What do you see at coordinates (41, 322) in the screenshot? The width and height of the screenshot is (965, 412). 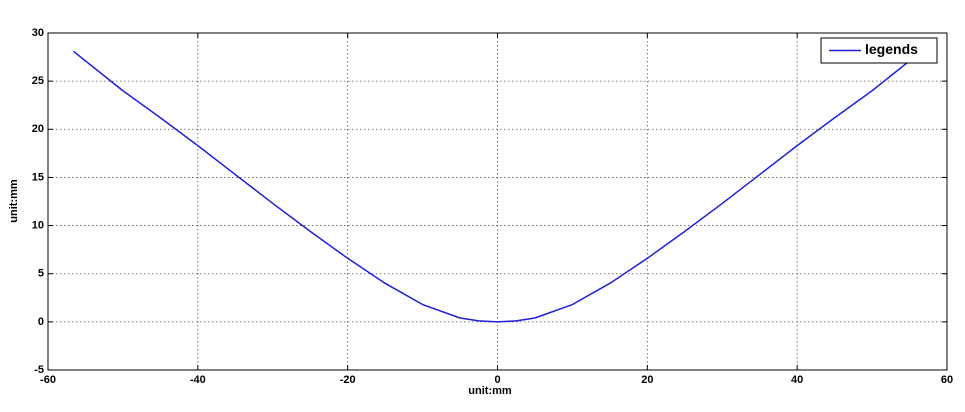 I see `y-tick-label: 0` at bounding box center [41, 322].